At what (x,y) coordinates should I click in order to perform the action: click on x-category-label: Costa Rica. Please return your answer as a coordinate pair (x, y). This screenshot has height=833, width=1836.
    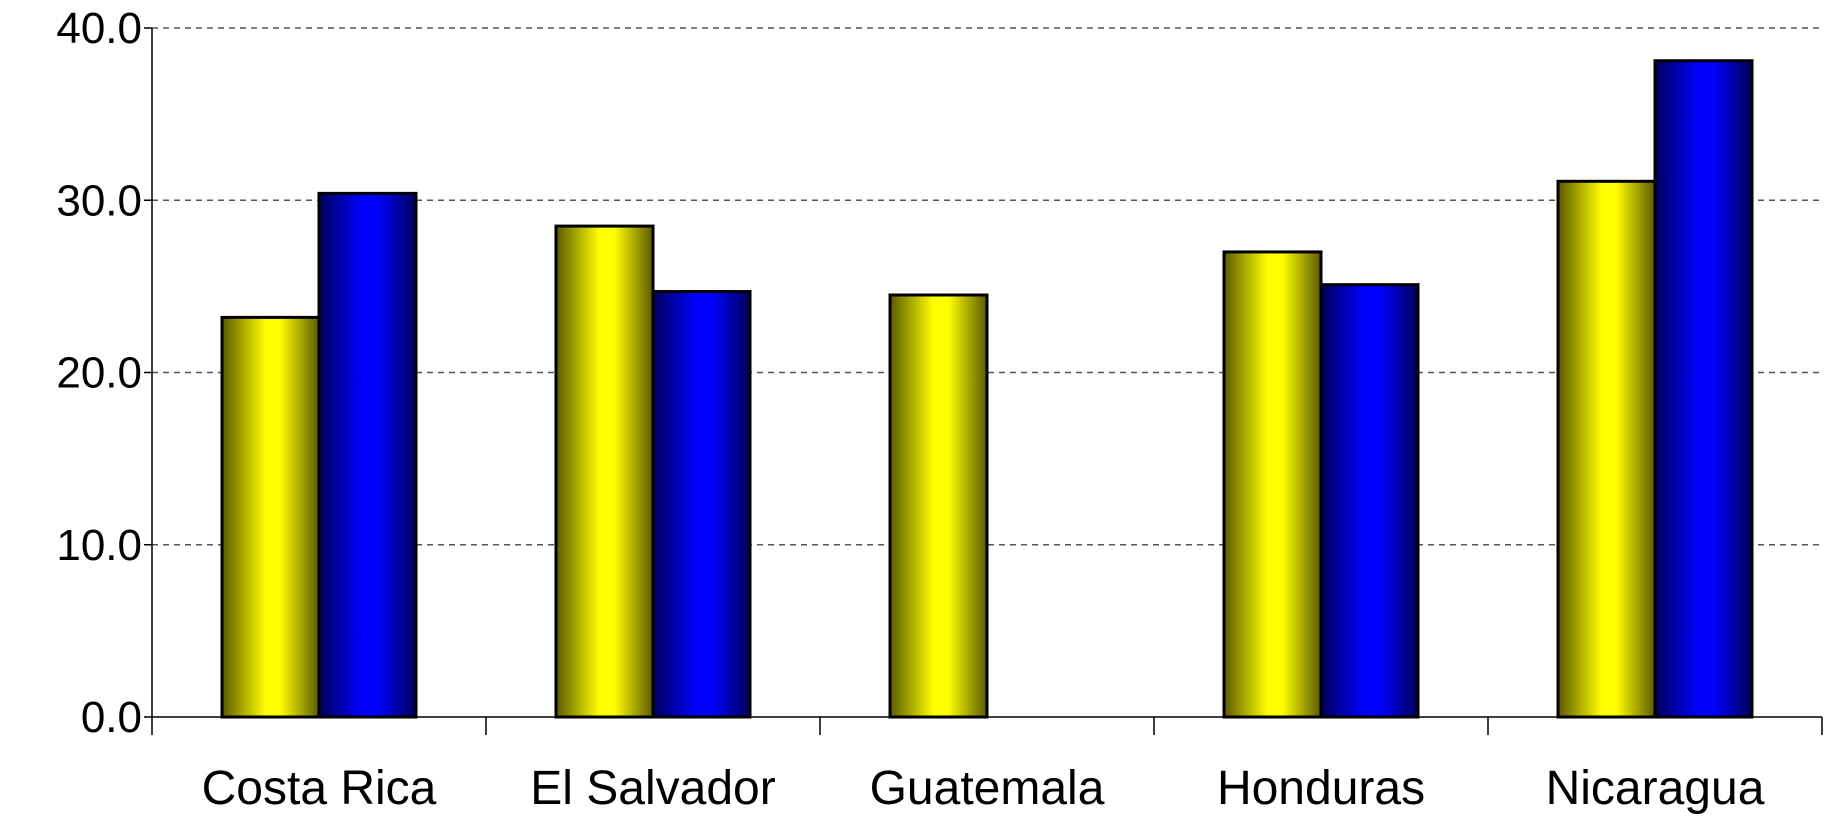
    Looking at the image, I should click on (319, 788).